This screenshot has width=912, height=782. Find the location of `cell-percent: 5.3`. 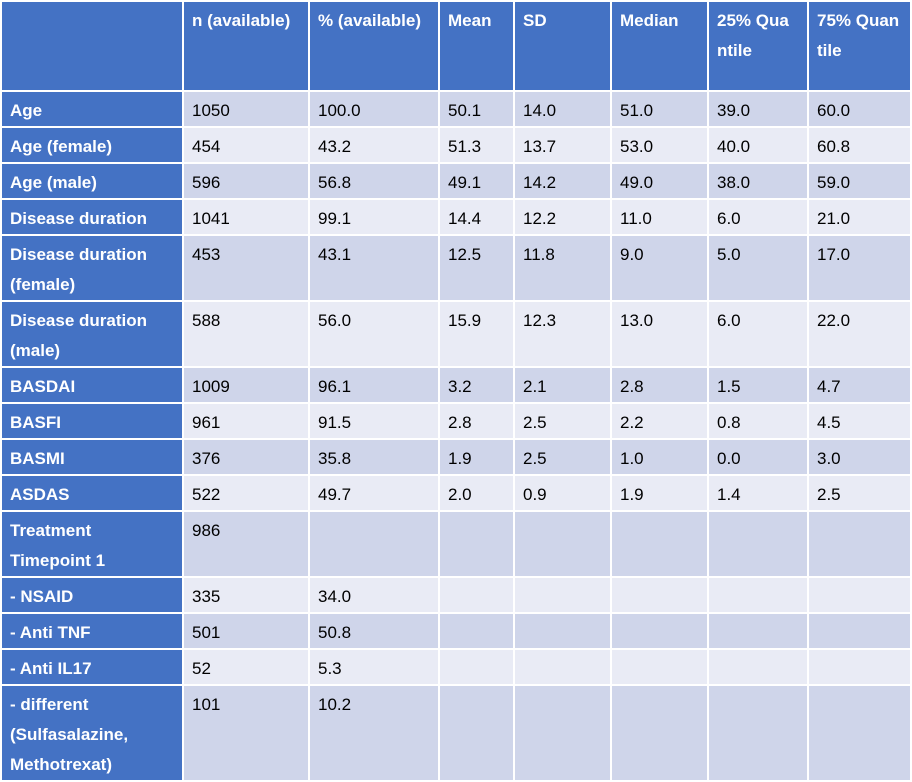

cell-percent: 5.3 is located at coordinates (374, 667).